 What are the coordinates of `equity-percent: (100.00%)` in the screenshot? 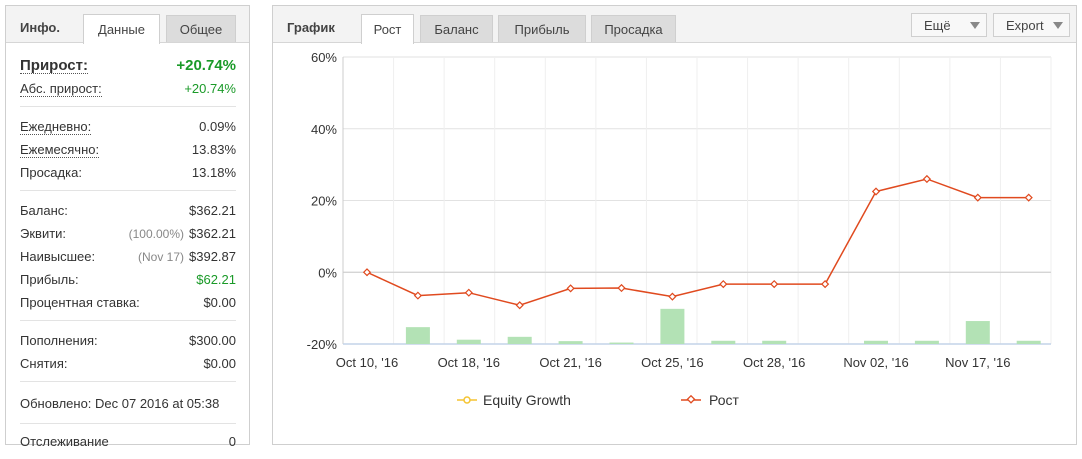 It's located at (156, 234).